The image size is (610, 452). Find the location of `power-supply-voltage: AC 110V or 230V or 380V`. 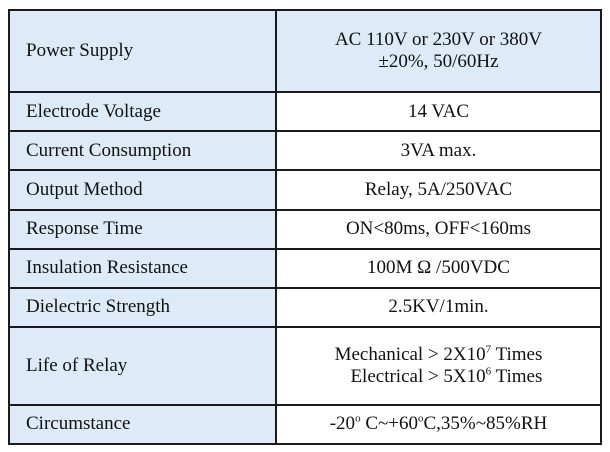

power-supply-voltage: AC 110V or 230V or 380V is located at coordinates (438, 40).